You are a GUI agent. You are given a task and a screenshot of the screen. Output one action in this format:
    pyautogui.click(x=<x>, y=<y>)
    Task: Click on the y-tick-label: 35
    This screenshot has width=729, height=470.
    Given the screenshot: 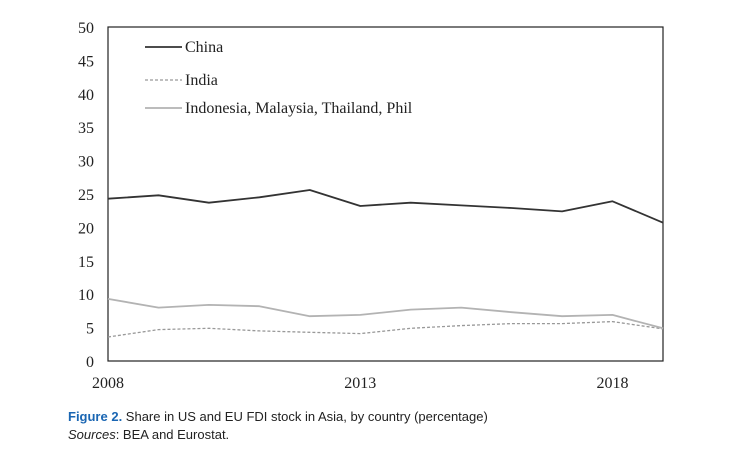 What is the action you would take?
    pyautogui.click(x=86, y=128)
    